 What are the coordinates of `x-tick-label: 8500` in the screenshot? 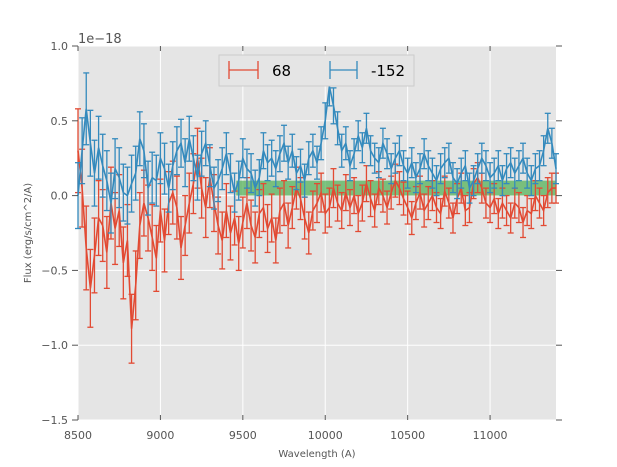 It's located at (78, 435).